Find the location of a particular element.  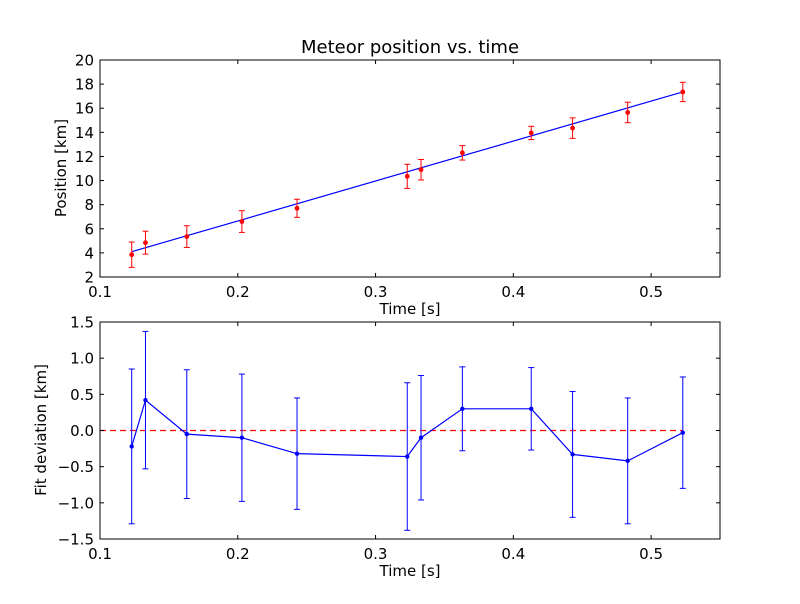

position-plot-x-tick-label: 0.3 is located at coordinates (376, 292).